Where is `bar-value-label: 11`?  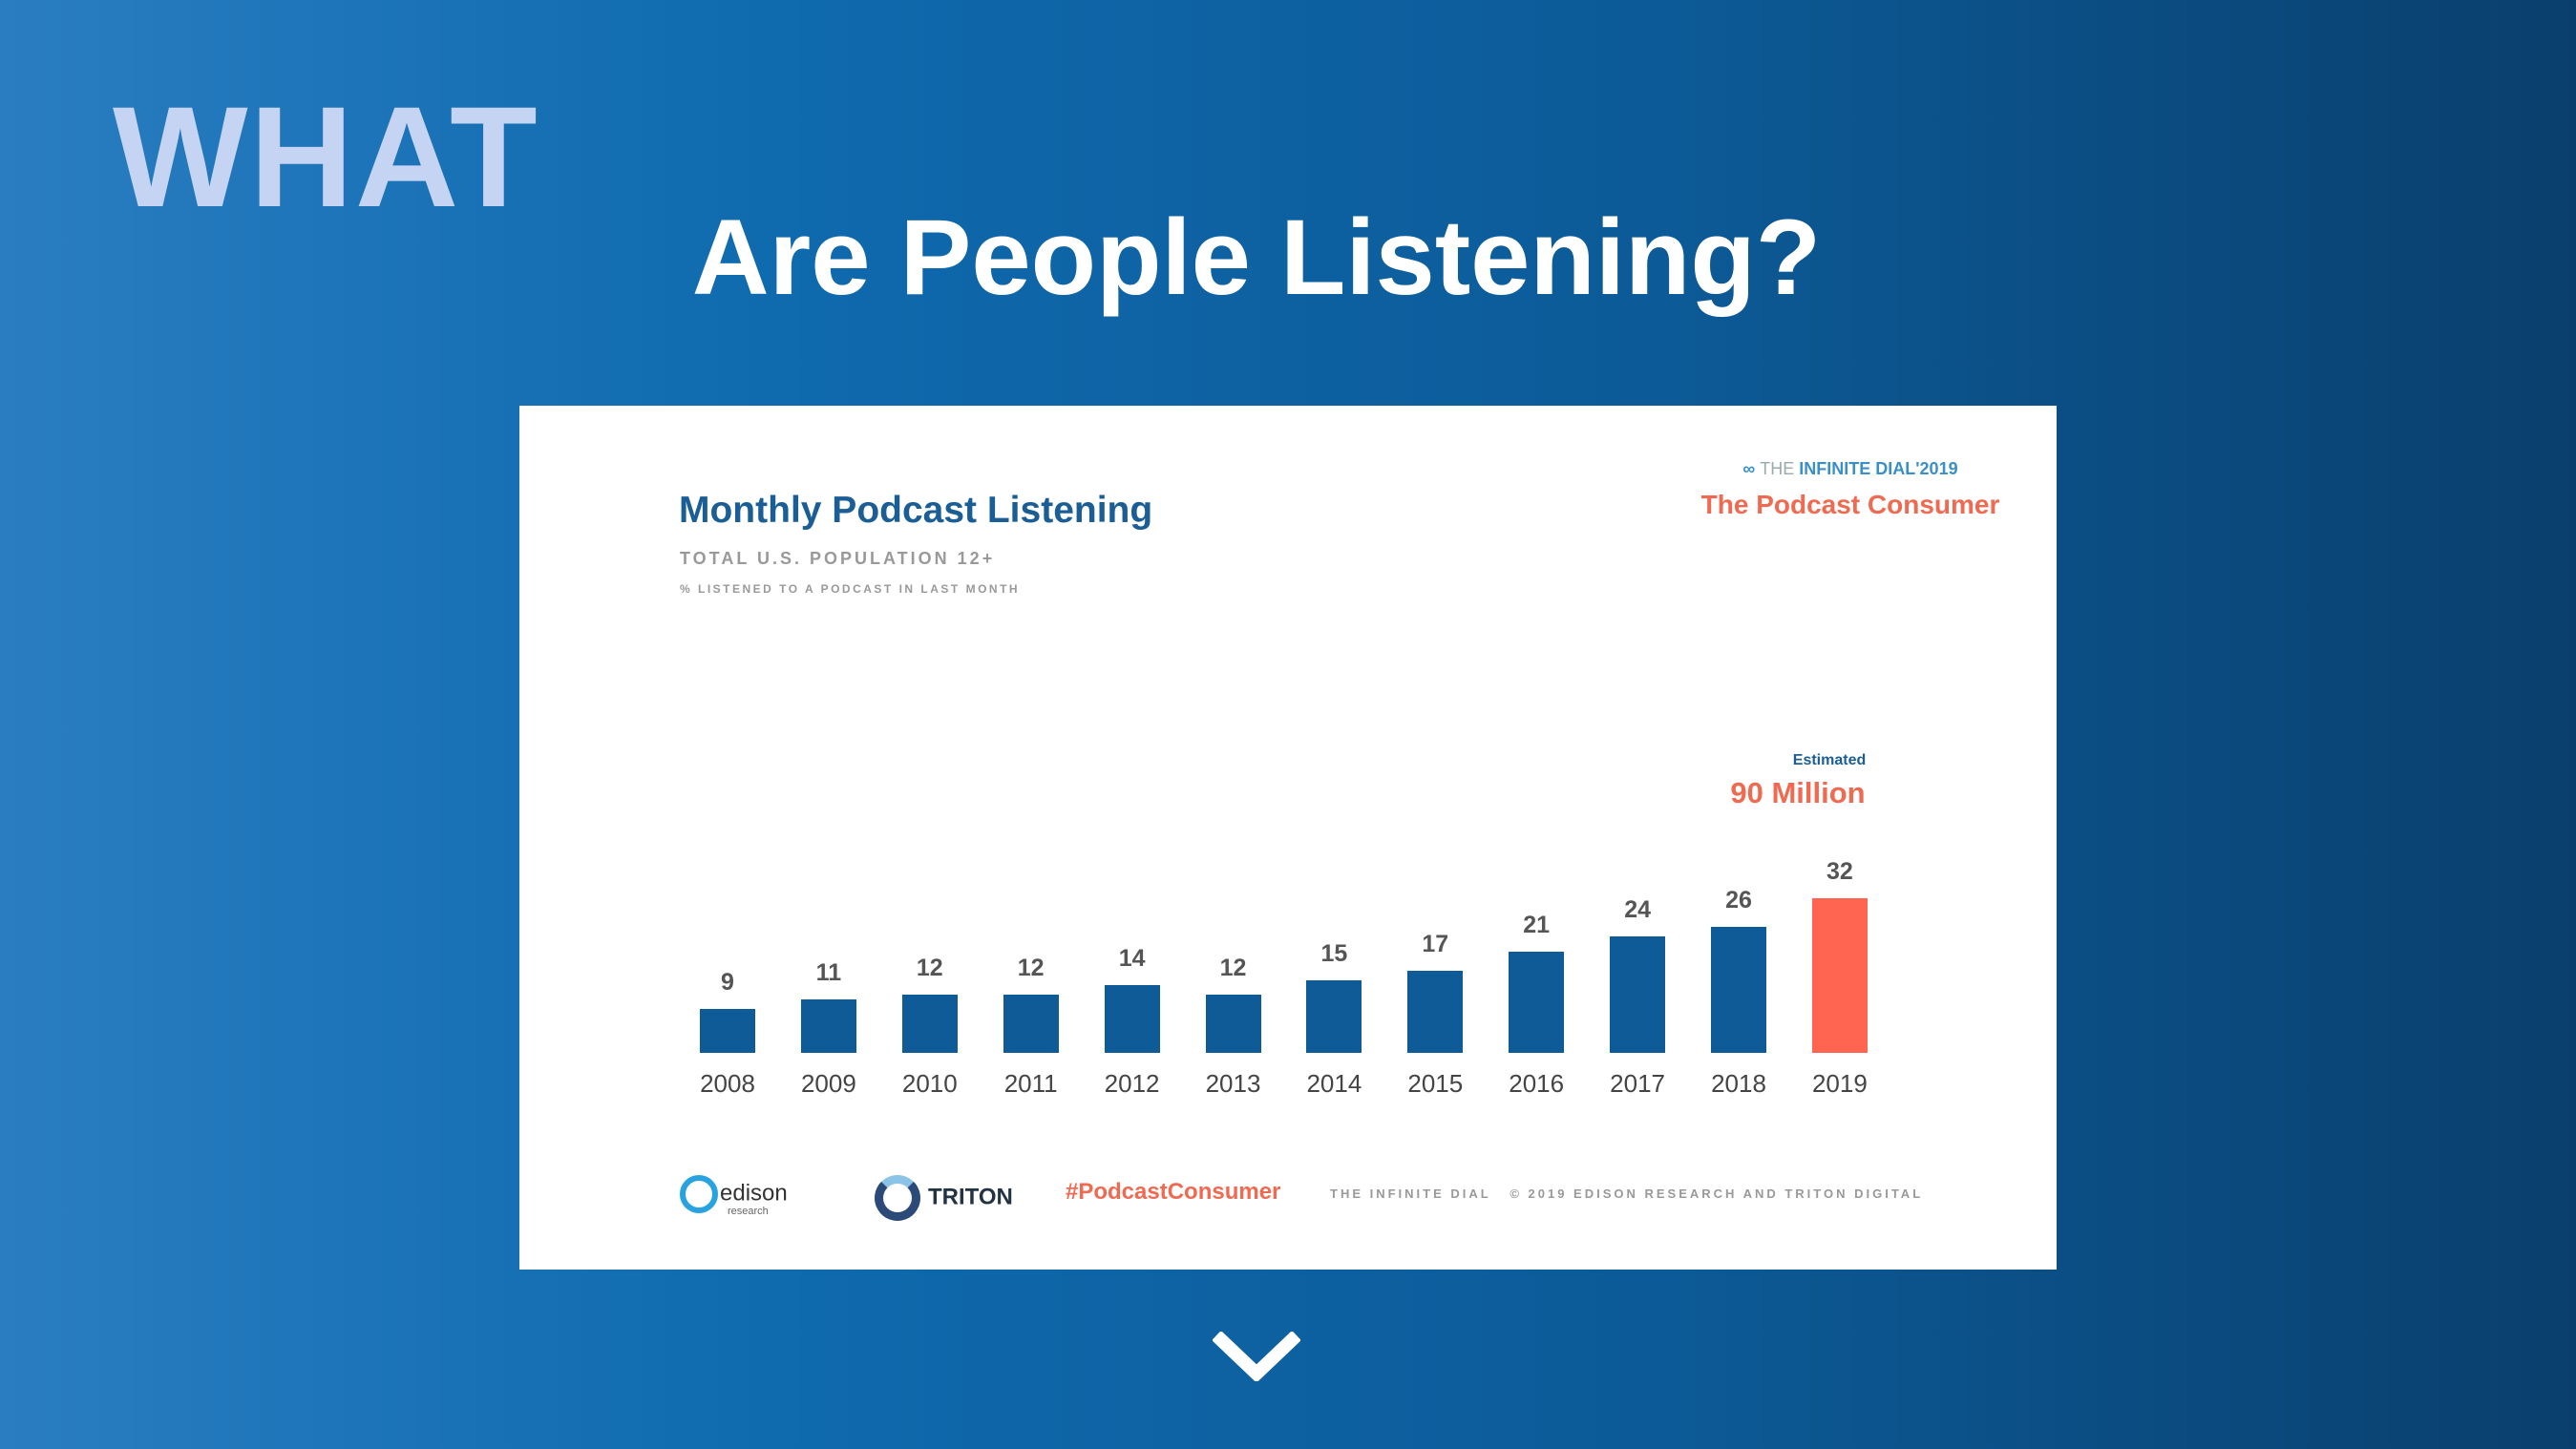 bar-value-label: 11 is located at coordinates (828, 973).